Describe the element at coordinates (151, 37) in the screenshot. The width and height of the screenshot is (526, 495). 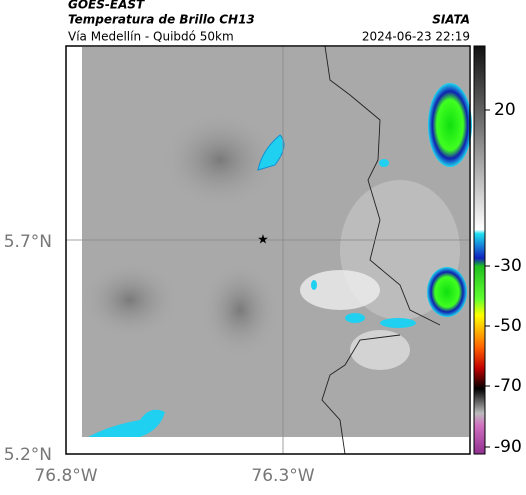
I see `subtitle: Vía Medellín - Quibdó 50km` at that location.